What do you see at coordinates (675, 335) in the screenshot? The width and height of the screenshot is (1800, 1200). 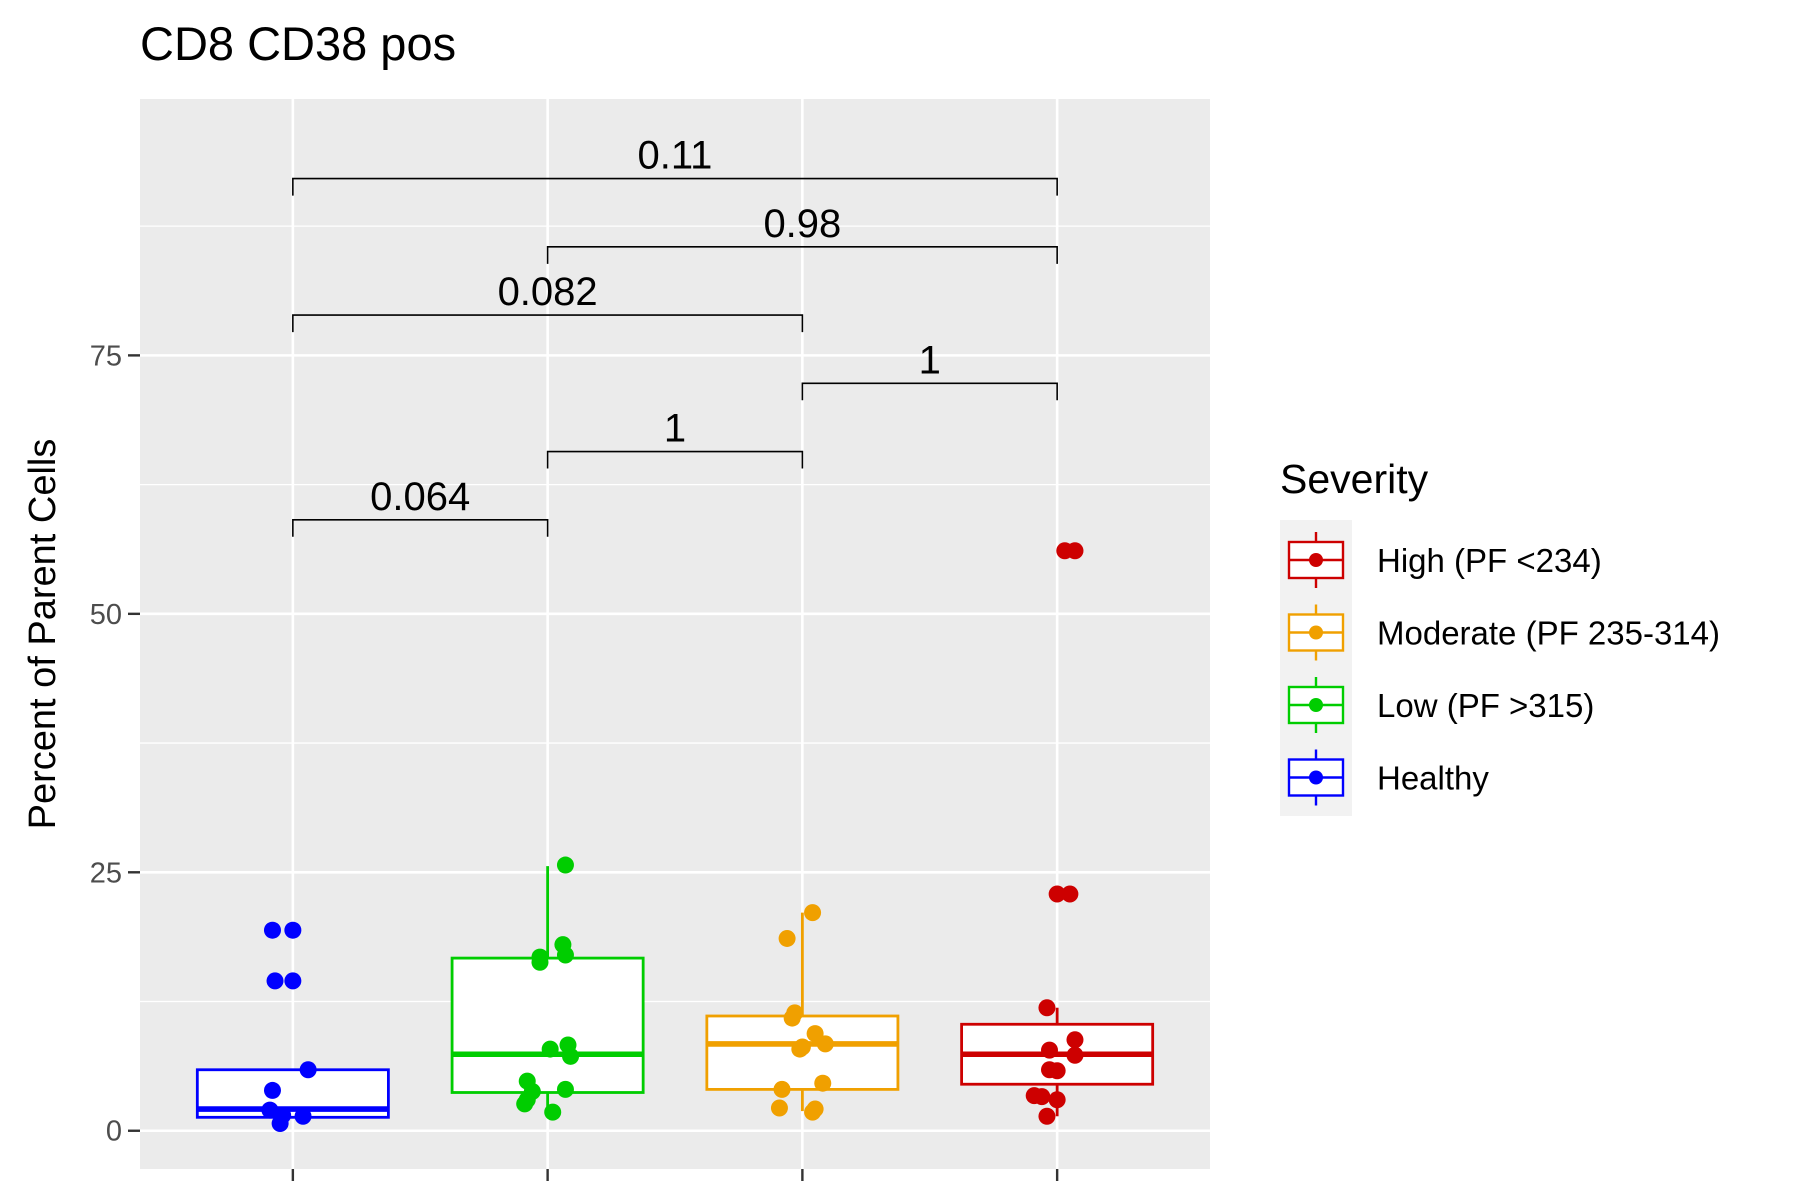 I see `significance-brackets: 0.064 1 1 0.082 0.98 0.11` at bounding box center [675, 335].